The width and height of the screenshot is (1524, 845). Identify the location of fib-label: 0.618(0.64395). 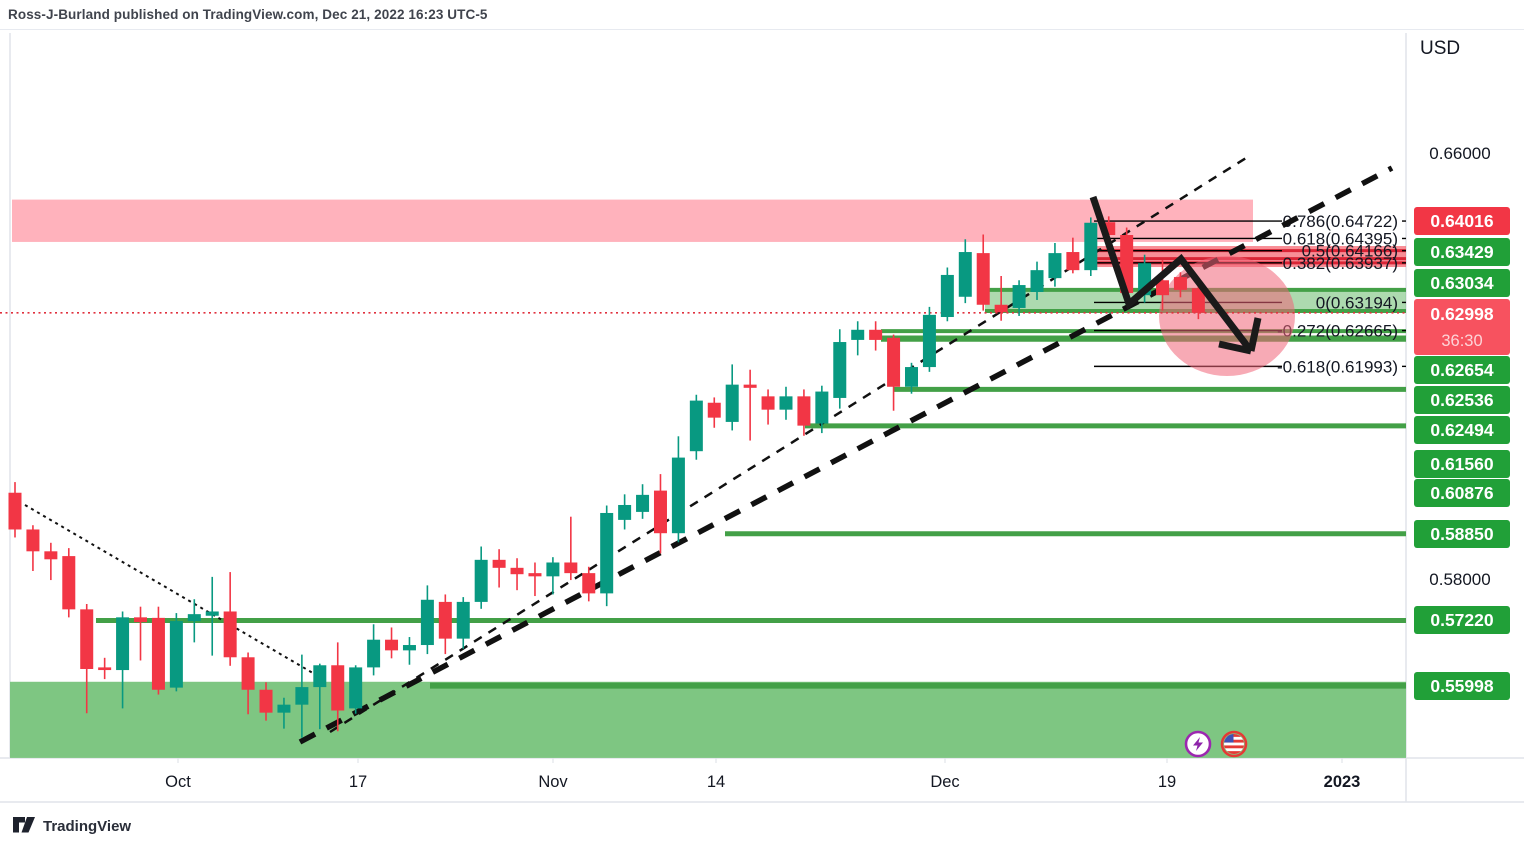
(1340, 238).